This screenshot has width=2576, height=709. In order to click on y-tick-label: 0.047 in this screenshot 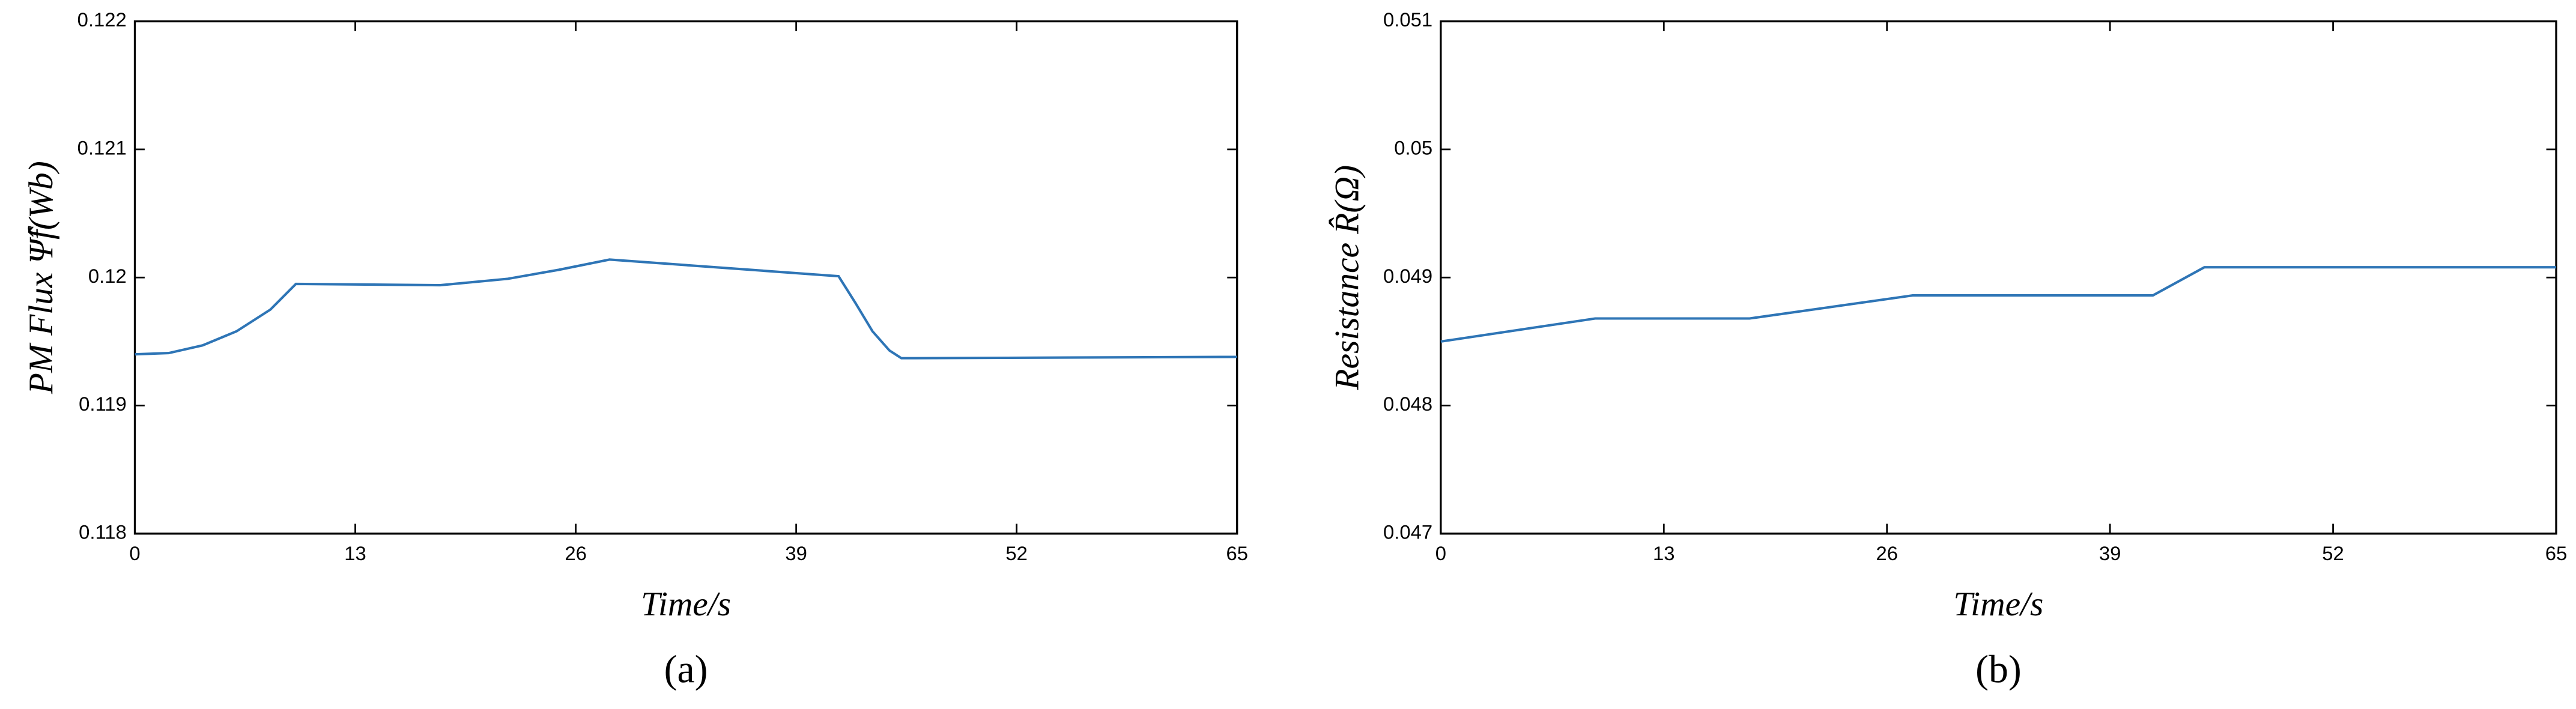, I will do `click(1407, 532)`.